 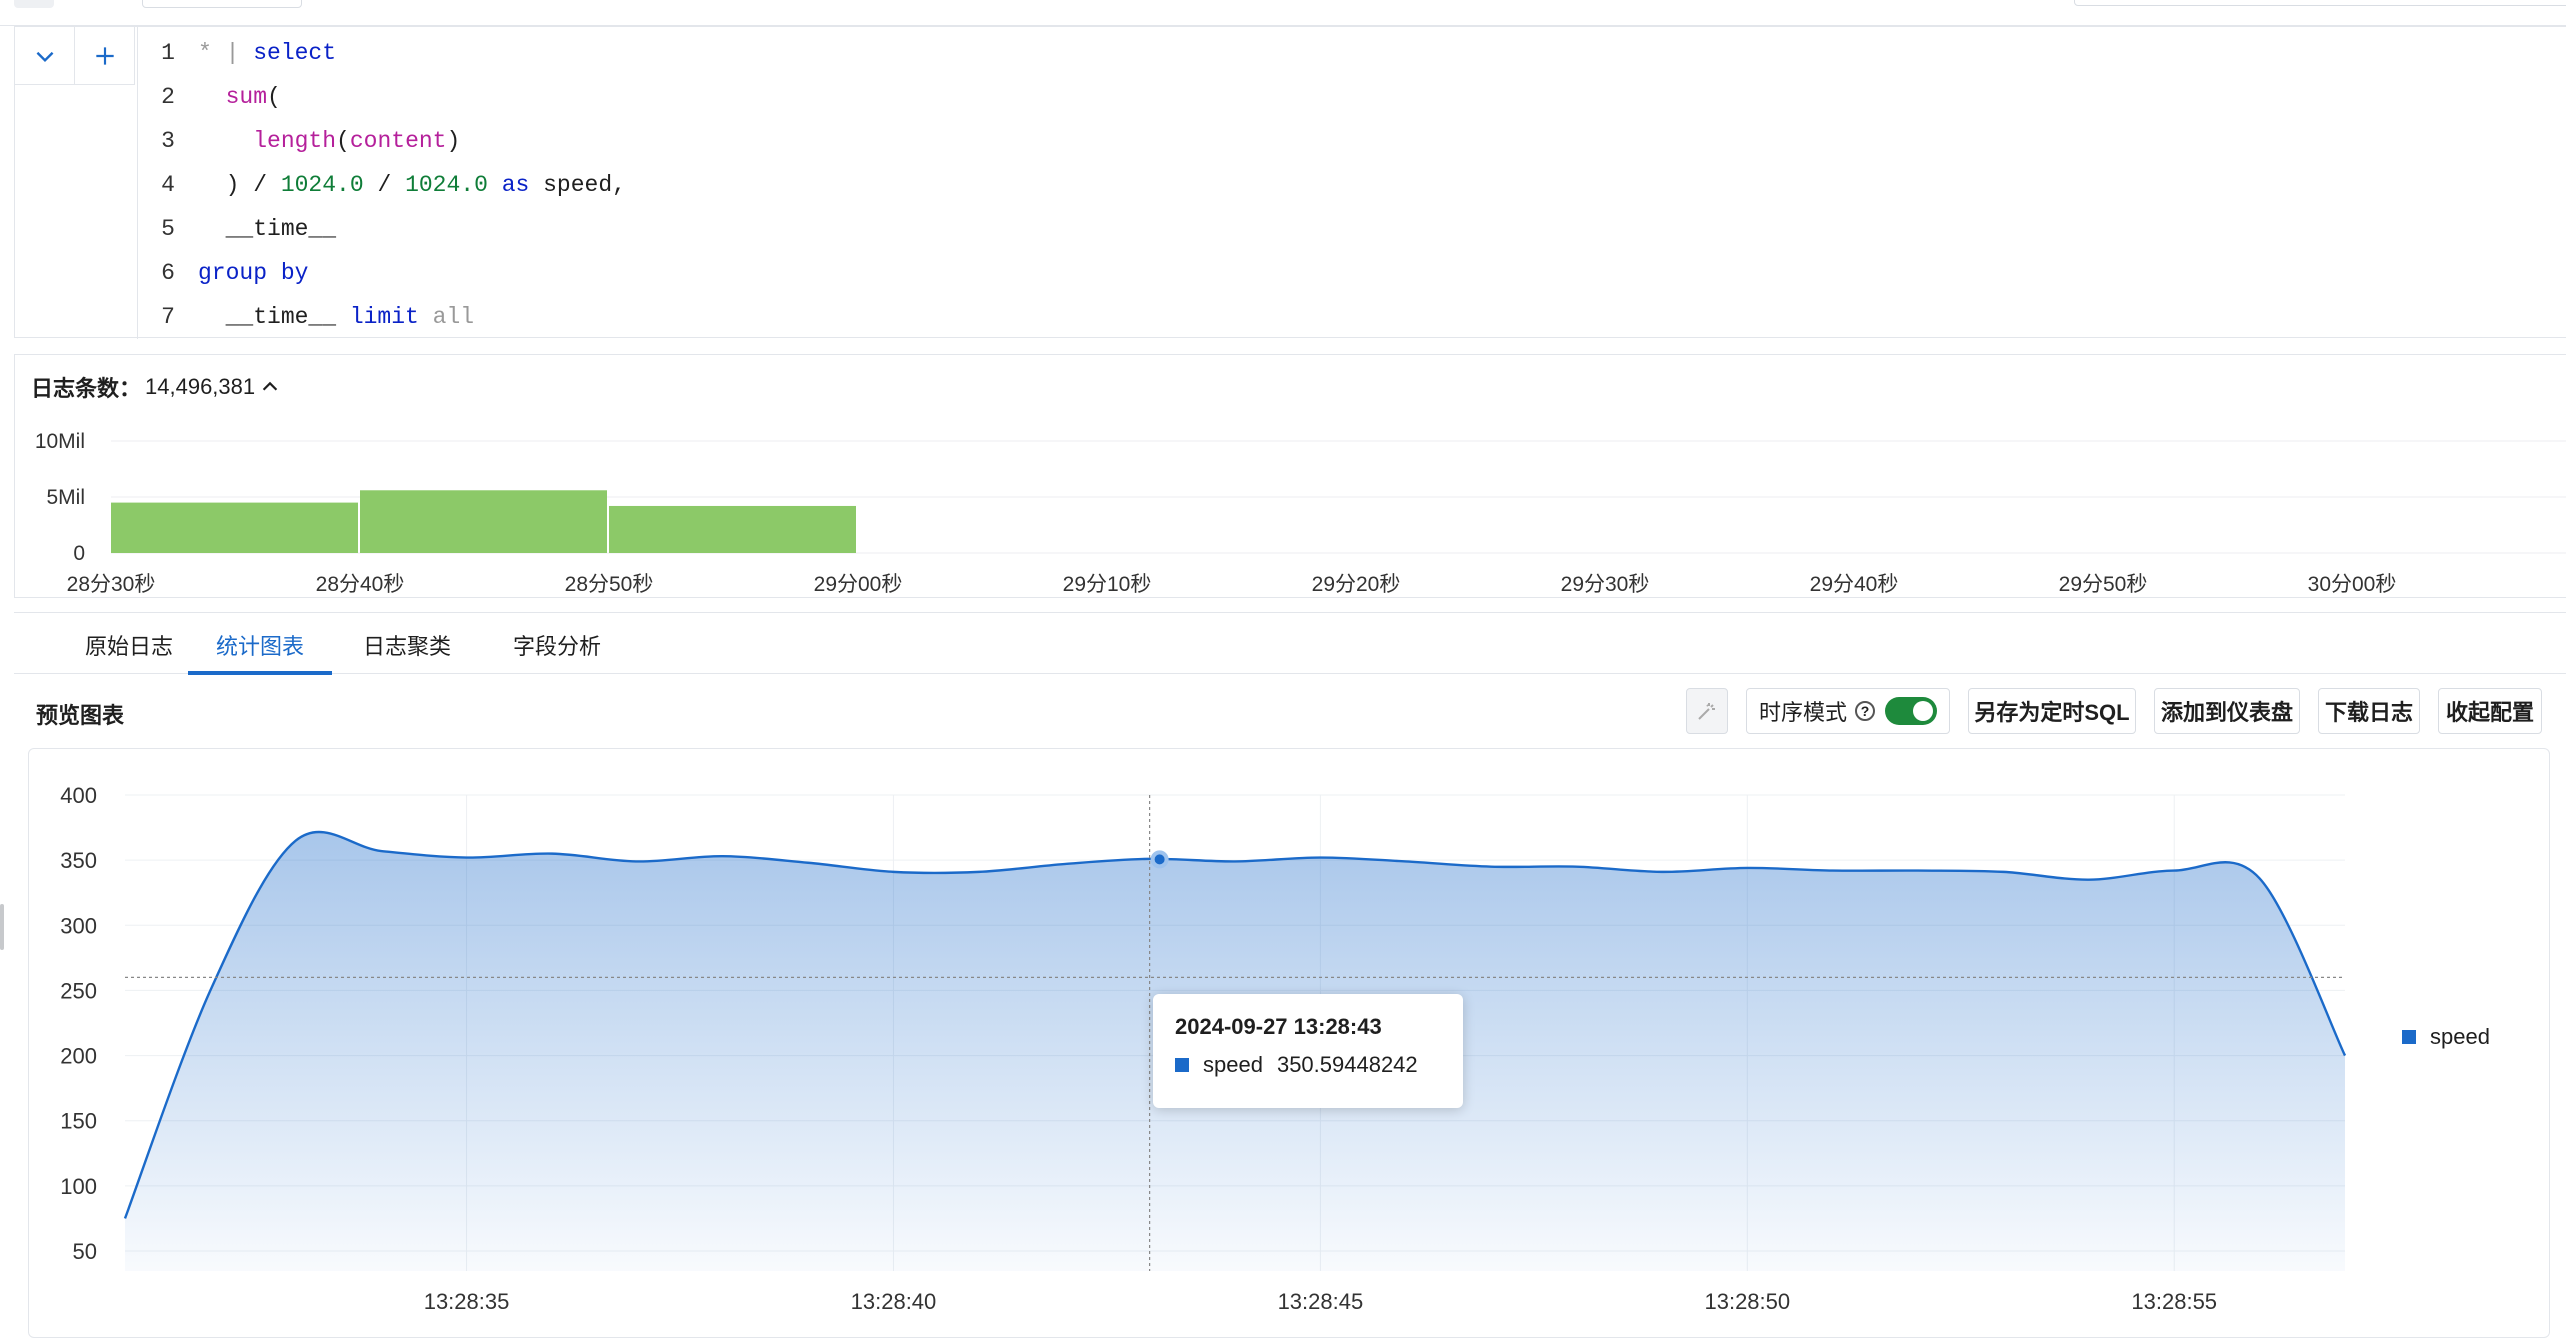 What do you see at coordinates (128, 646) in the screenshot?
I see `tab-raw-logs: 原始日志` at bounding box center [128, 646].